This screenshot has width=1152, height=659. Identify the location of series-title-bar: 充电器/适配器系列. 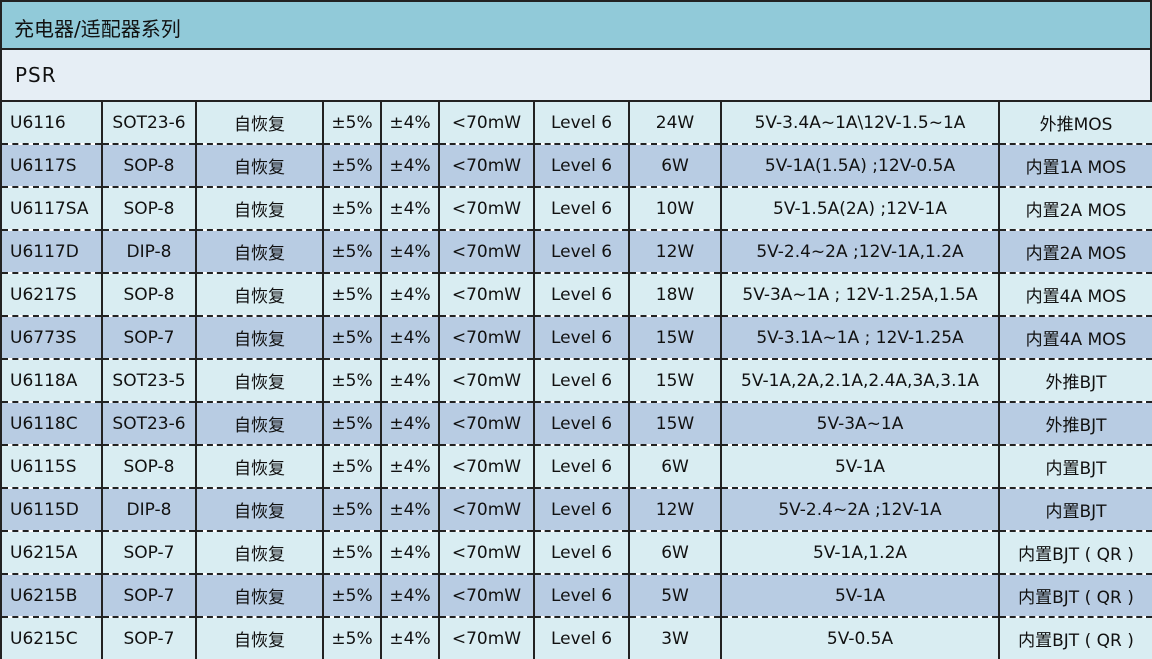
(576, 25).